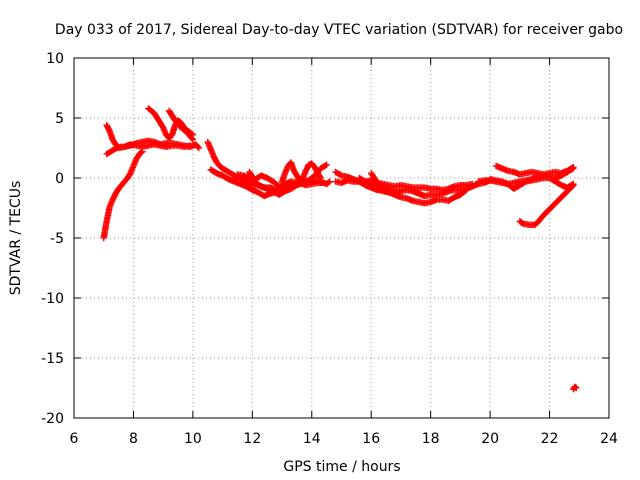  Describe the element at coordinates (59, 119) in the screenshot. I see `y-tick-label: 5` at that location.